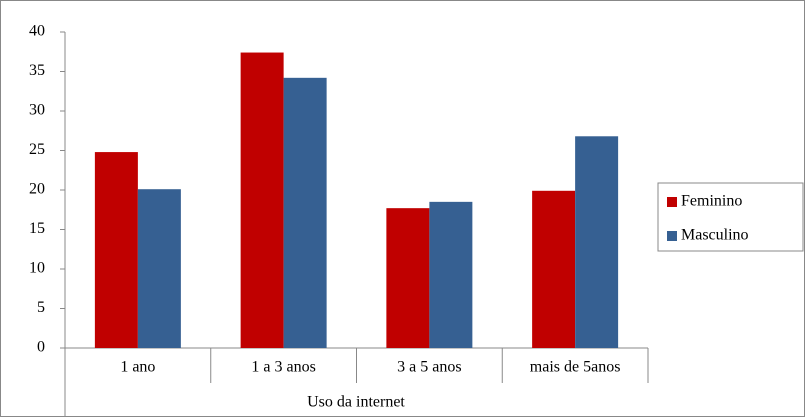  What do you see at coordinates (37, 268) in the screenshot?
I see `y-tick-label: 10` at bounding box center [37, 268].